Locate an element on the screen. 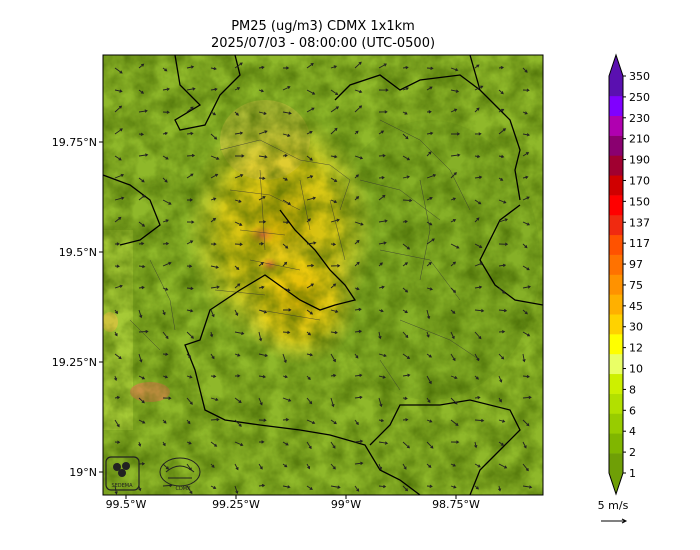  colorbar-label: 1 is located at coordinates (632, 473).